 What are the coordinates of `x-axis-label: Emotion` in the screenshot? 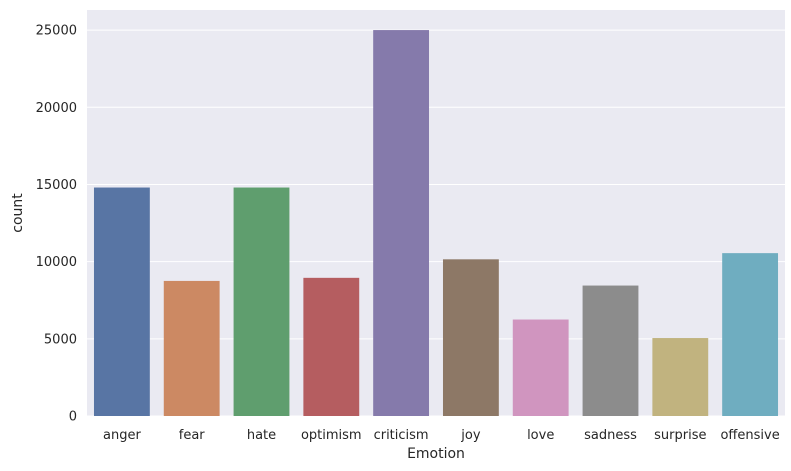 It's located at (436, 454).